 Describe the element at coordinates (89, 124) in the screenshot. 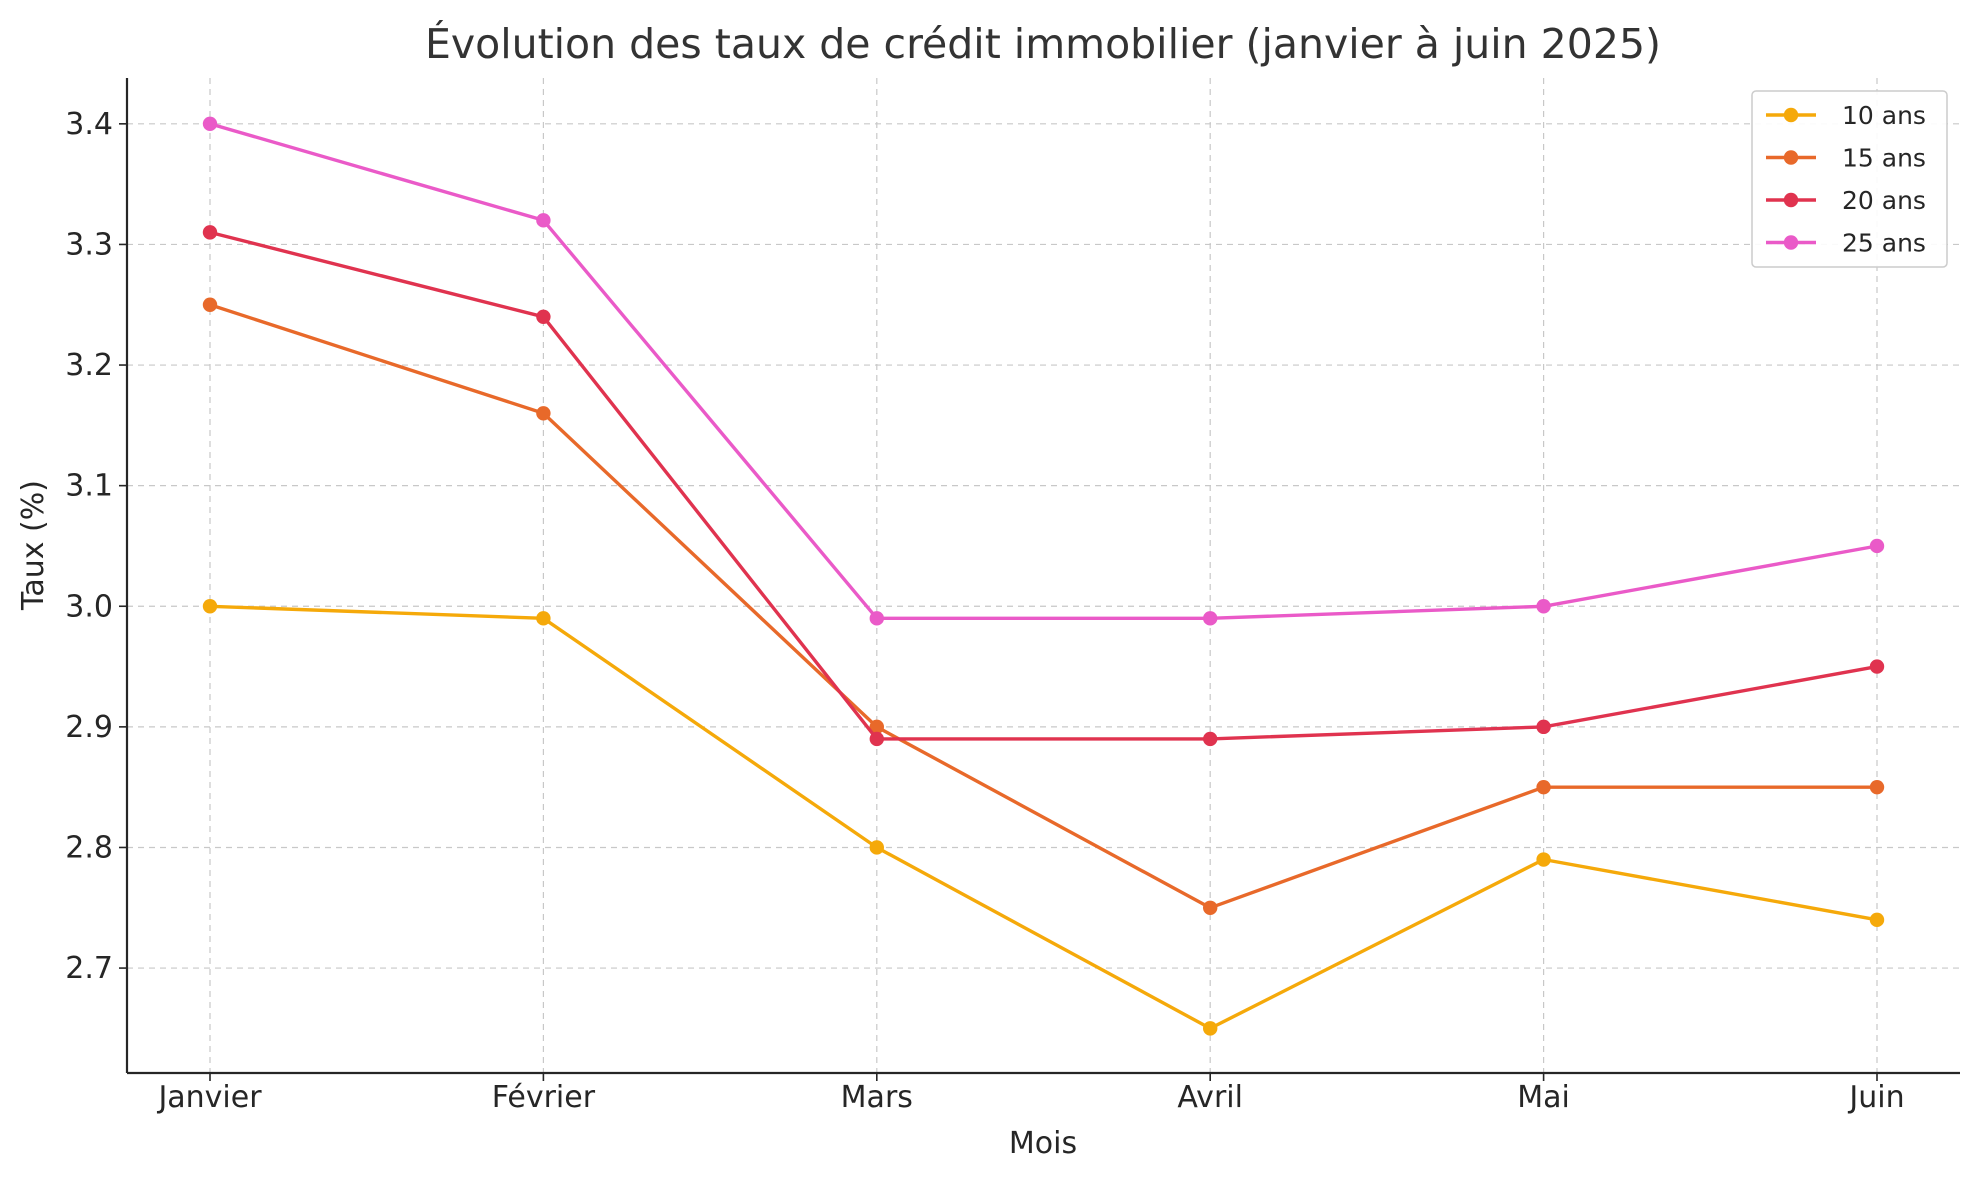

I see `y-tick-label: 3.4` at that location.